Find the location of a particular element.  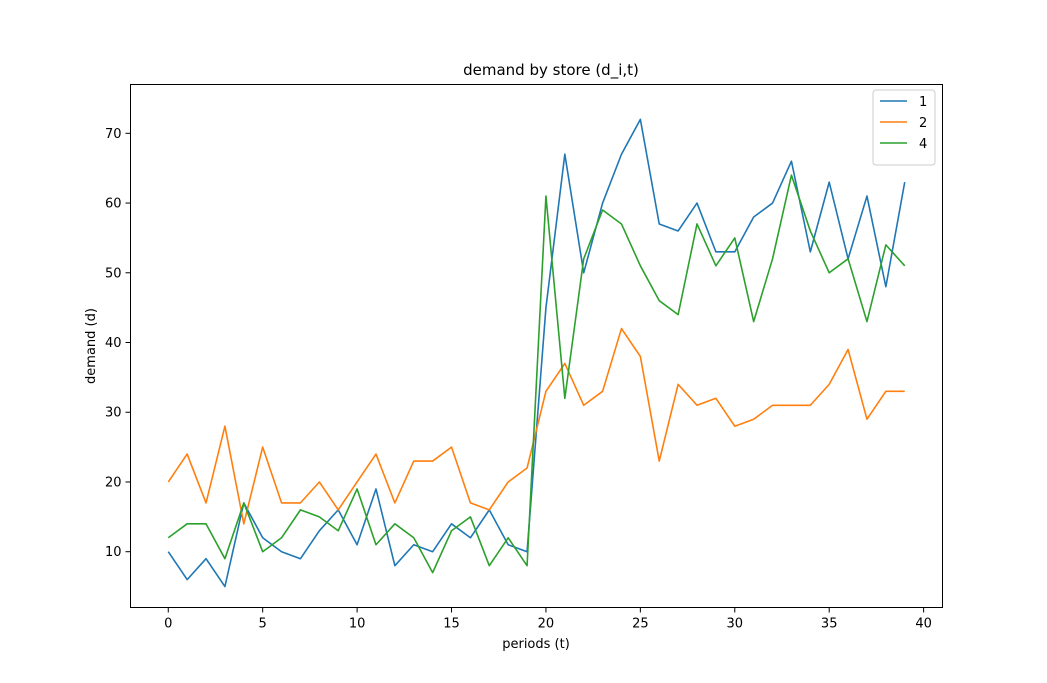

y-tick-label: 60 is located at coordinates (113, 204).